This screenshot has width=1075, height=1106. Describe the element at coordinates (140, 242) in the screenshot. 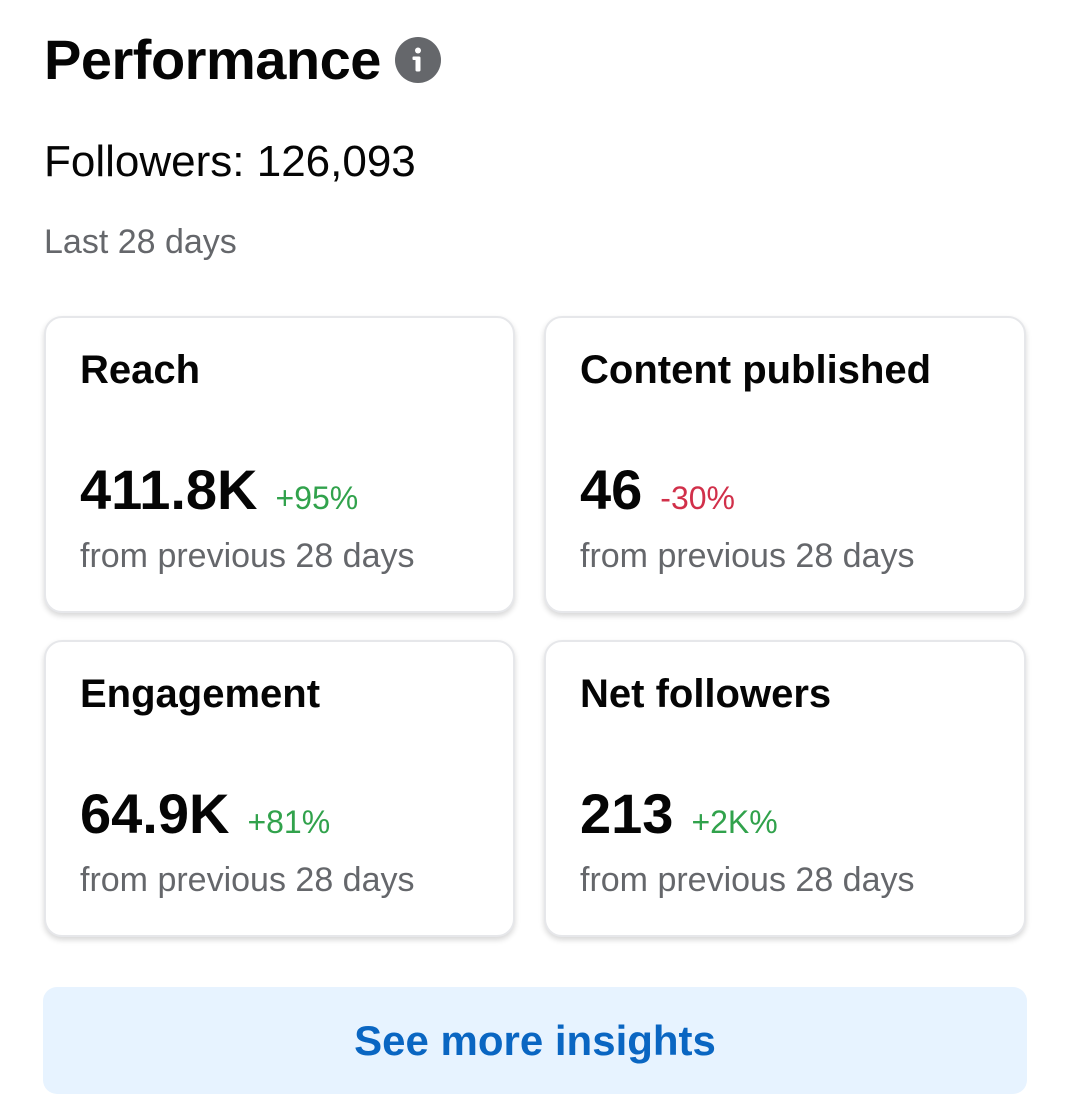

I see `period-label: Last 28 days` at that location.